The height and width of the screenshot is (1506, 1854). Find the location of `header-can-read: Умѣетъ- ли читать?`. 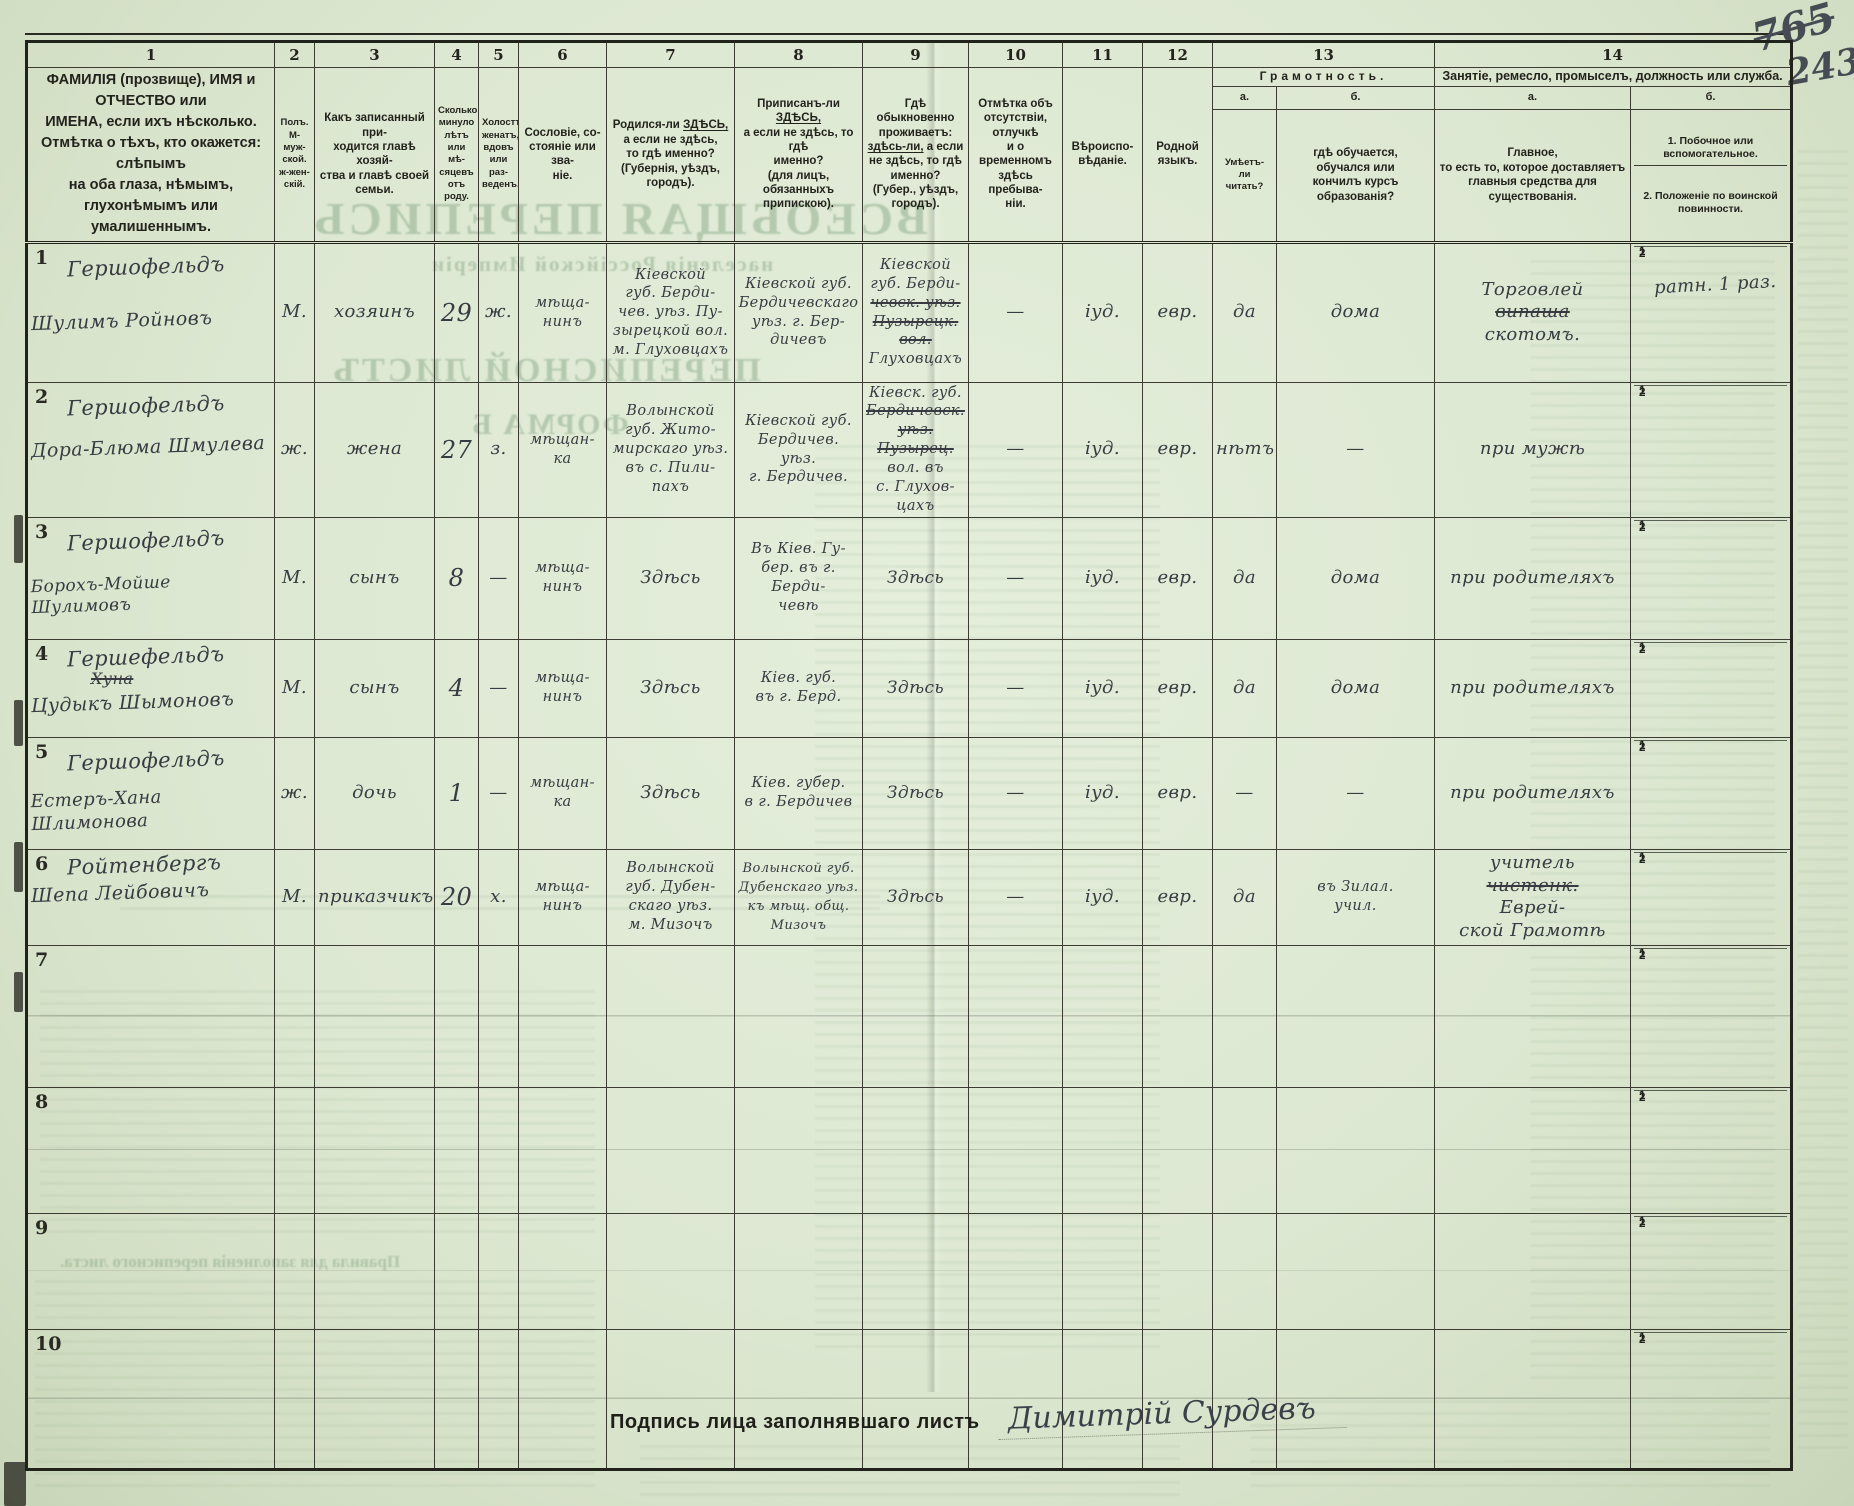

header-can-read: Умѣетъ- ли читать? is located at coordinates (1244, 175).